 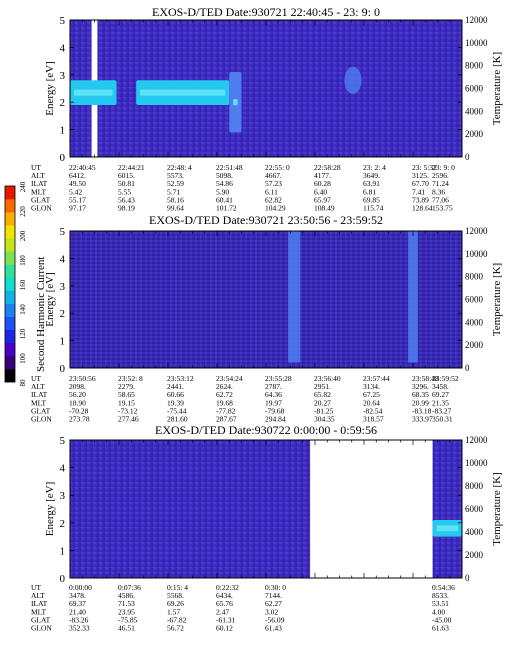 What do you see at coordinates (126, 175) in the screenshot?
I see `orbit-cell: 6015.` at bounding box center [126, 175].